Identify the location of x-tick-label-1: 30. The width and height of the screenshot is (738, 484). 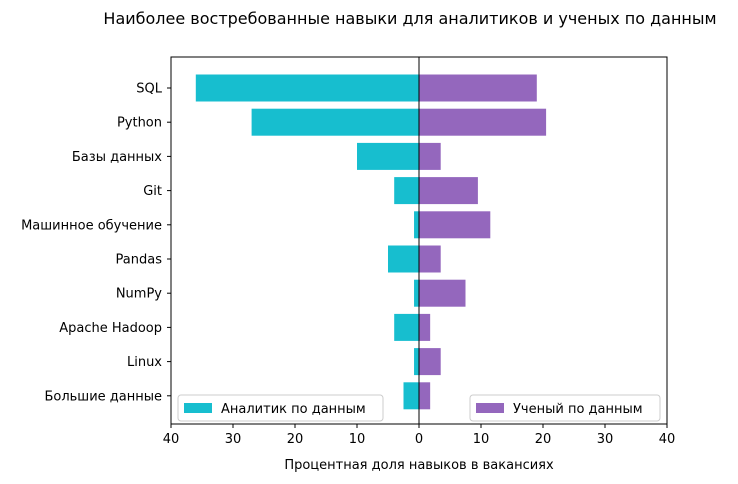
(233, 439).